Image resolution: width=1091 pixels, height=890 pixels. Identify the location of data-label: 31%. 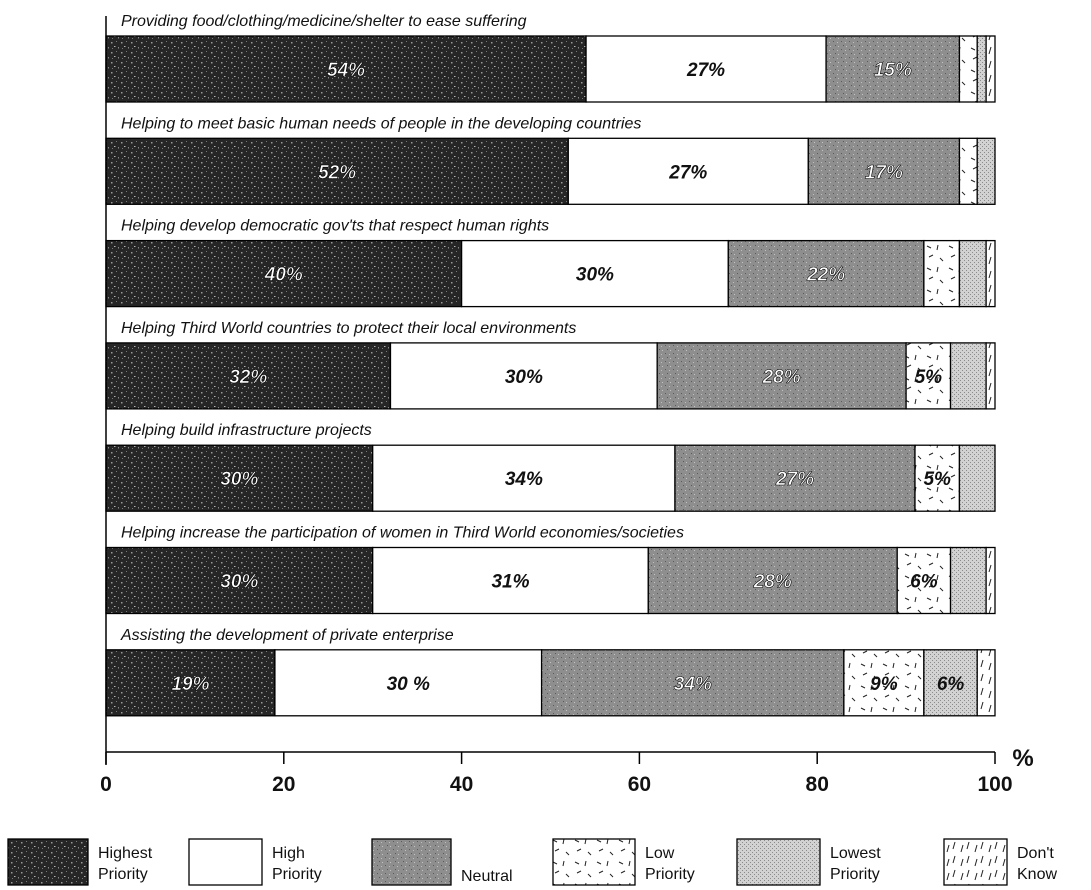
(510, 582).